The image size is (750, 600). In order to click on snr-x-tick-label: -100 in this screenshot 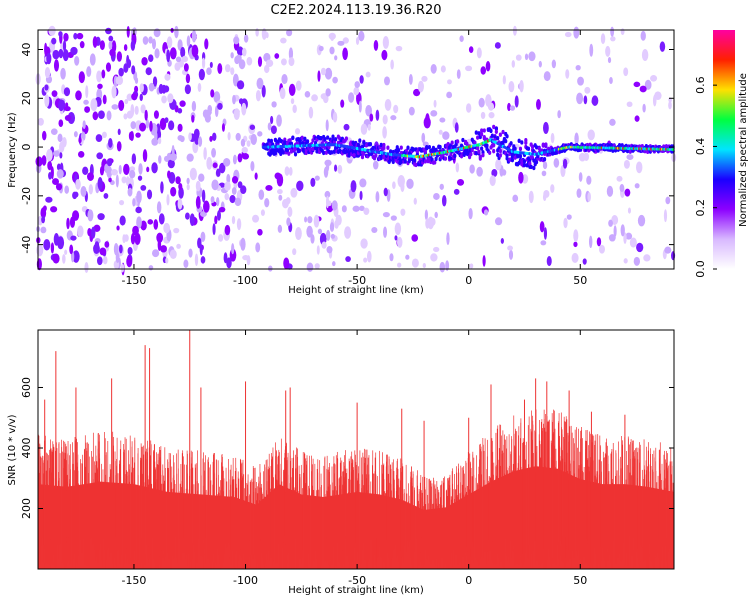, I will do `click(245, 580)`.